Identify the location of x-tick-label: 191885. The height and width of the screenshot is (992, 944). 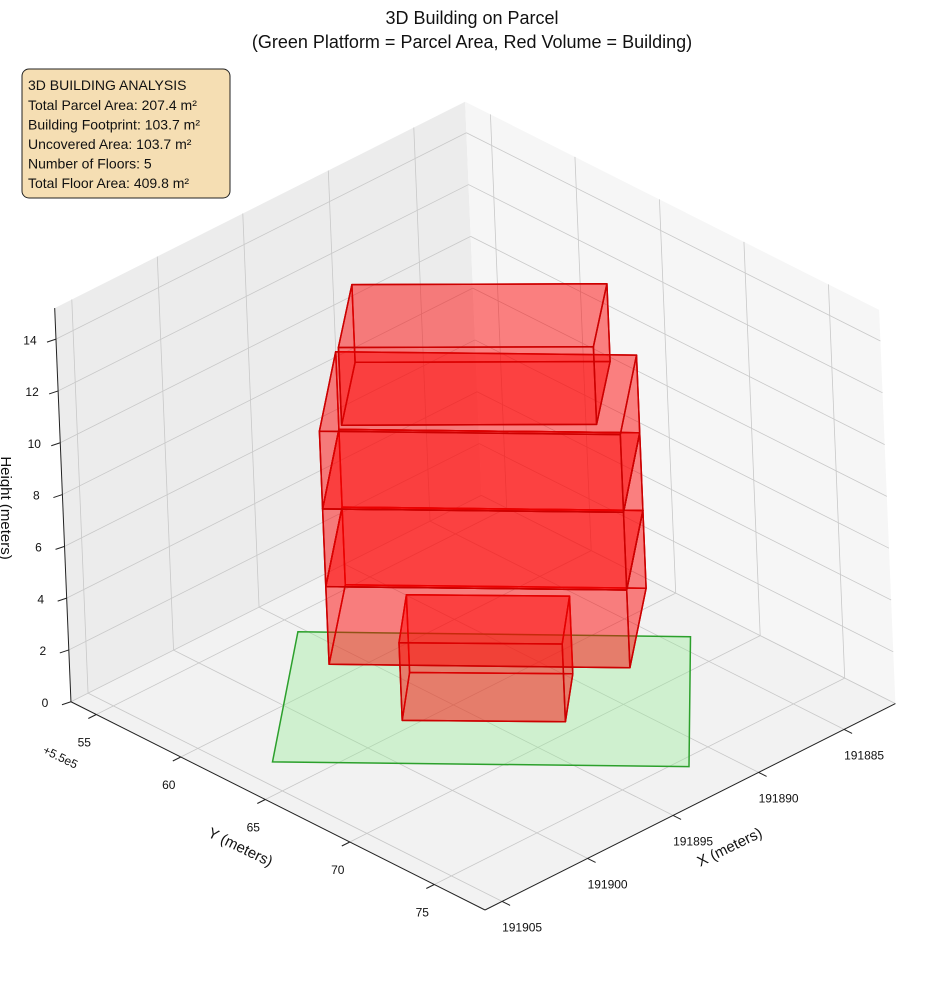
(864, 756).